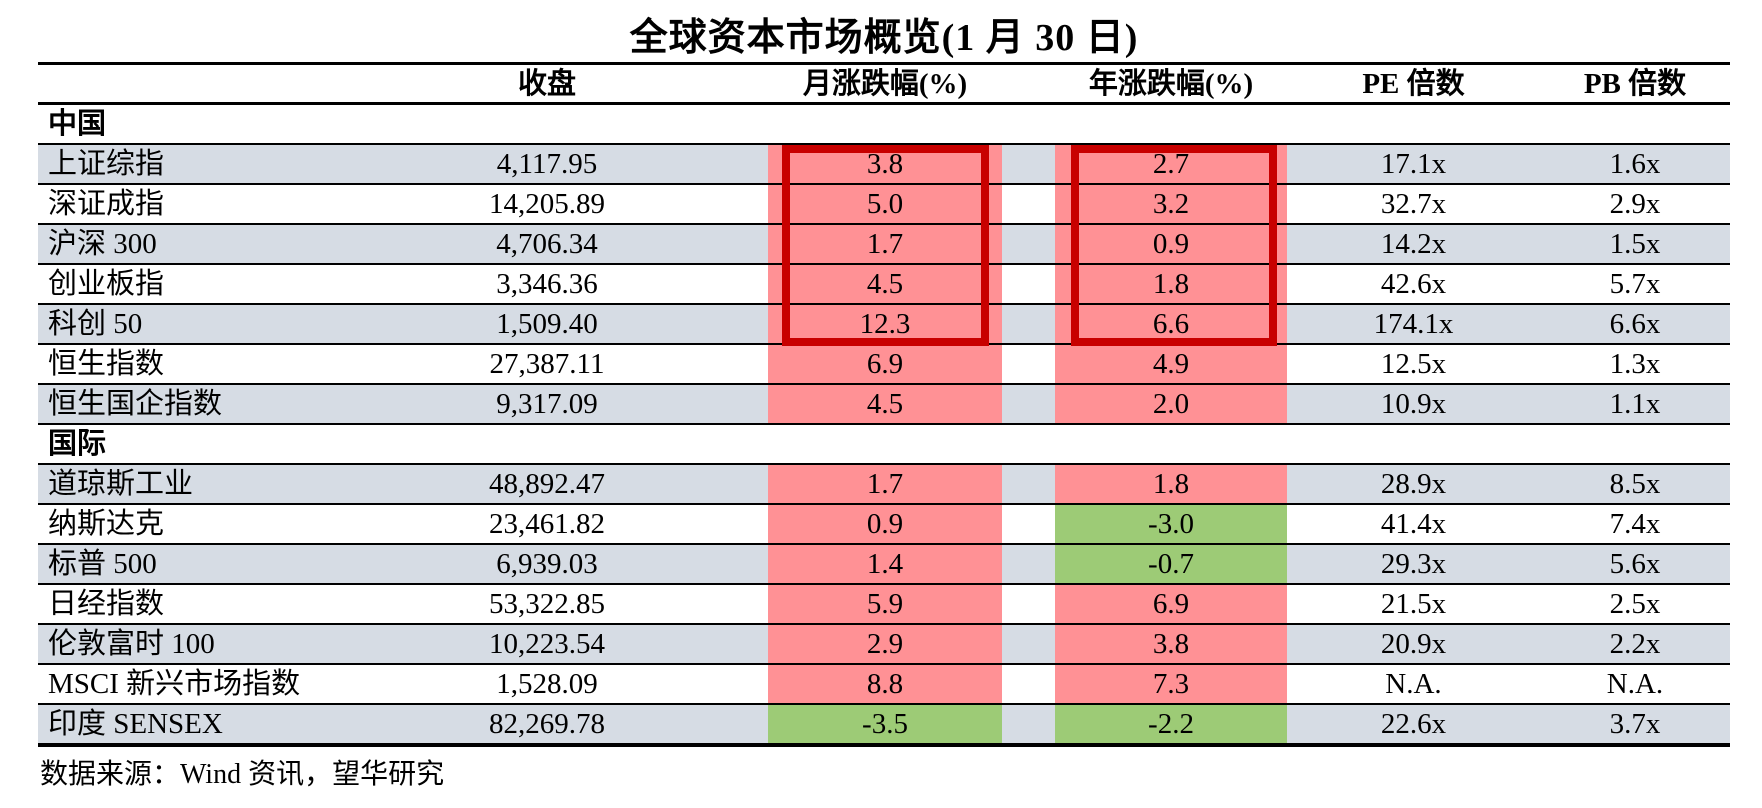 This screenshot has width=1762, height=808. Describe the element at coordinates (1171, 684) in the screenshot. I see `year-change-value: 7.3` at that location.